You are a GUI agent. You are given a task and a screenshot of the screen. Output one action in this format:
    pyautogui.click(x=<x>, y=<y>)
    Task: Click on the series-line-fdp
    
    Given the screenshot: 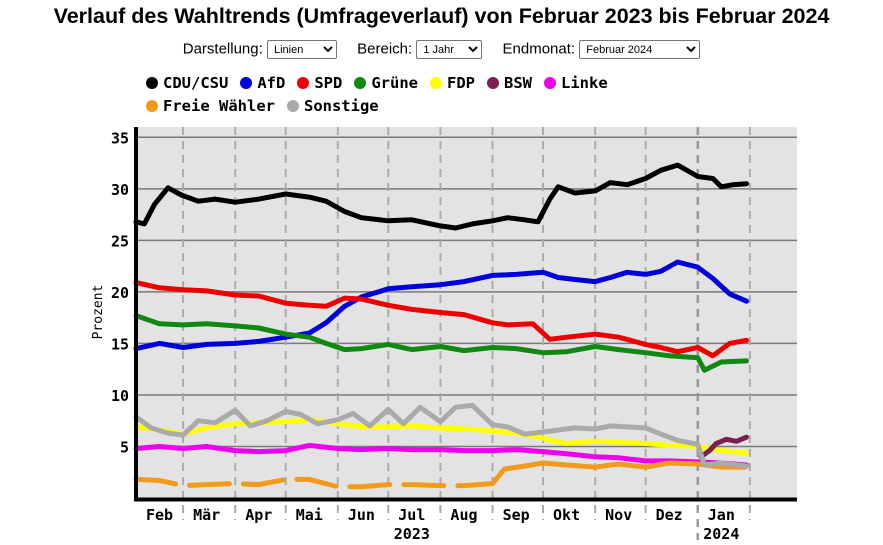 What is the action you would take?
    pyautogui.click(x=441, y=436)
    